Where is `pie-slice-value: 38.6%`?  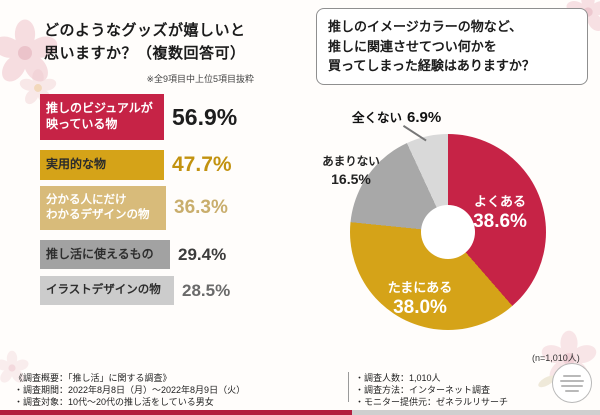
pie-slice-value: 38.6% is located at coordinates (500, 222).